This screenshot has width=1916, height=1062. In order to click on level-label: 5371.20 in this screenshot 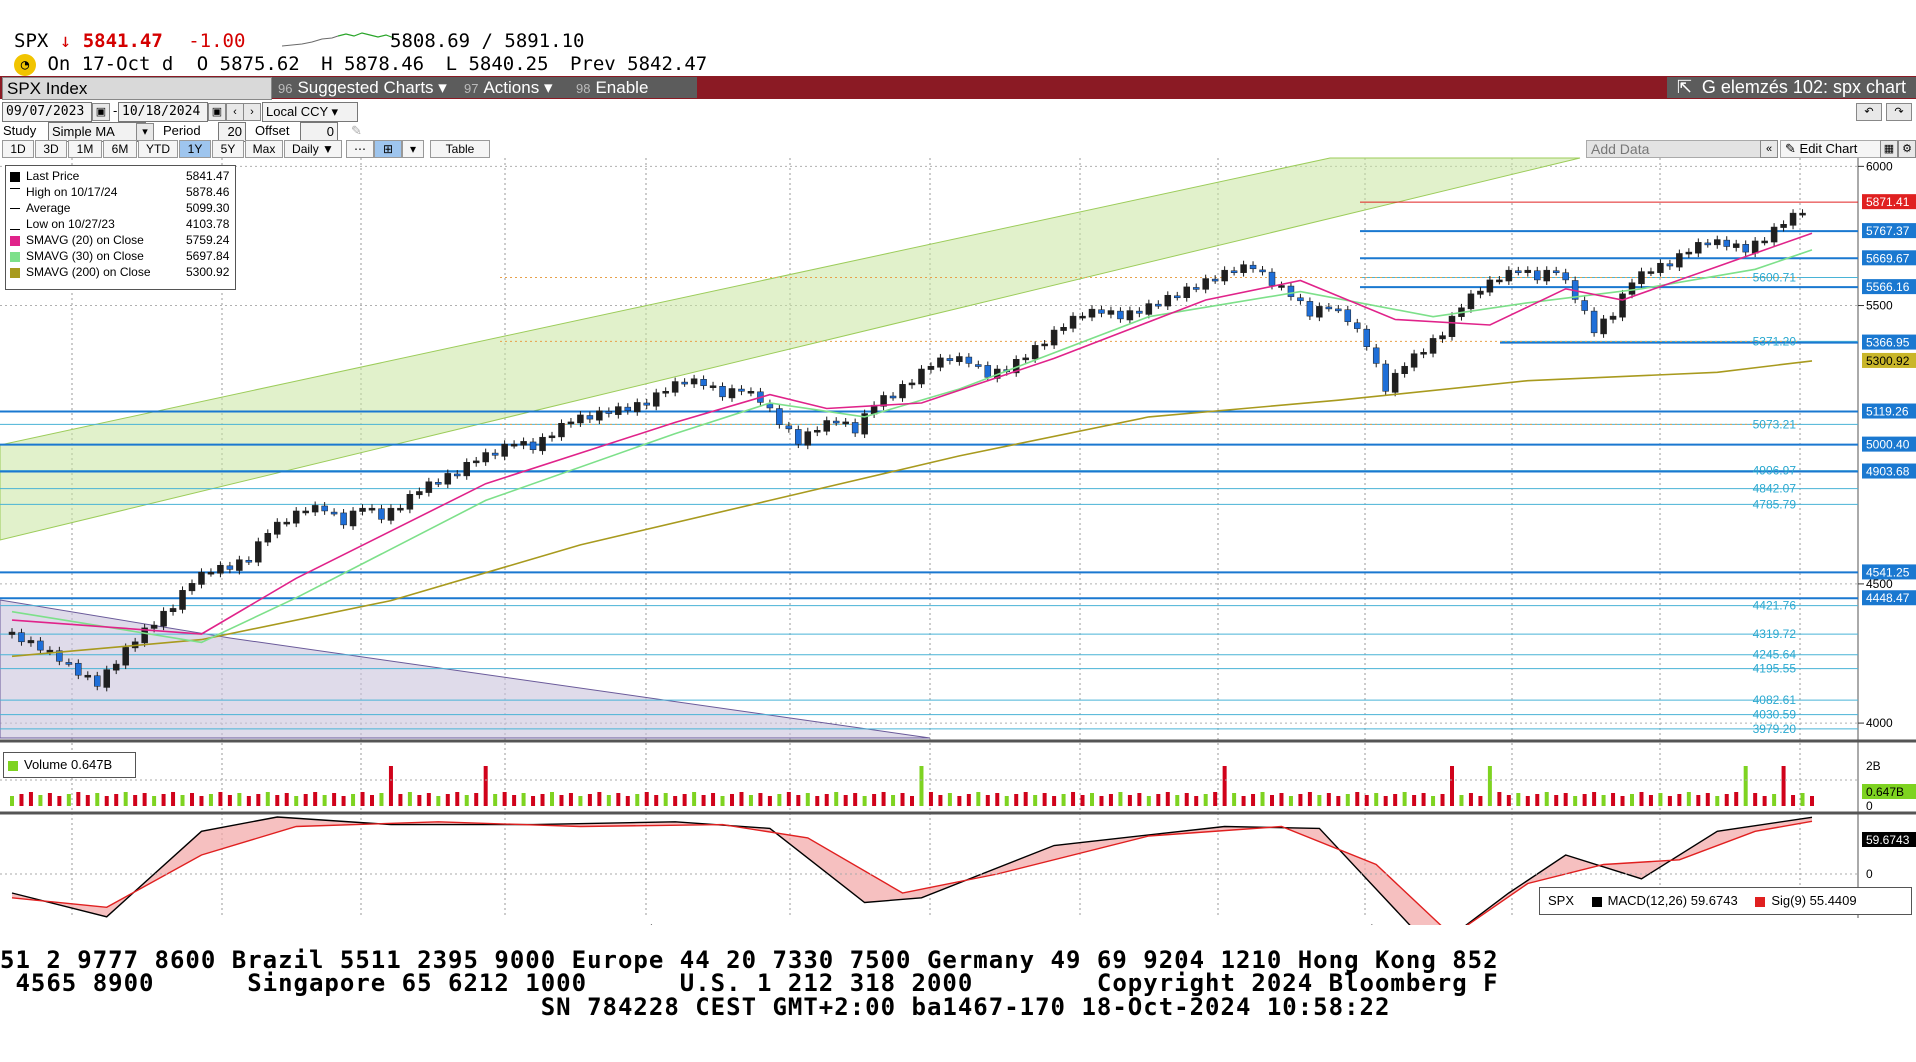, I will do `click(1775, 341)`.